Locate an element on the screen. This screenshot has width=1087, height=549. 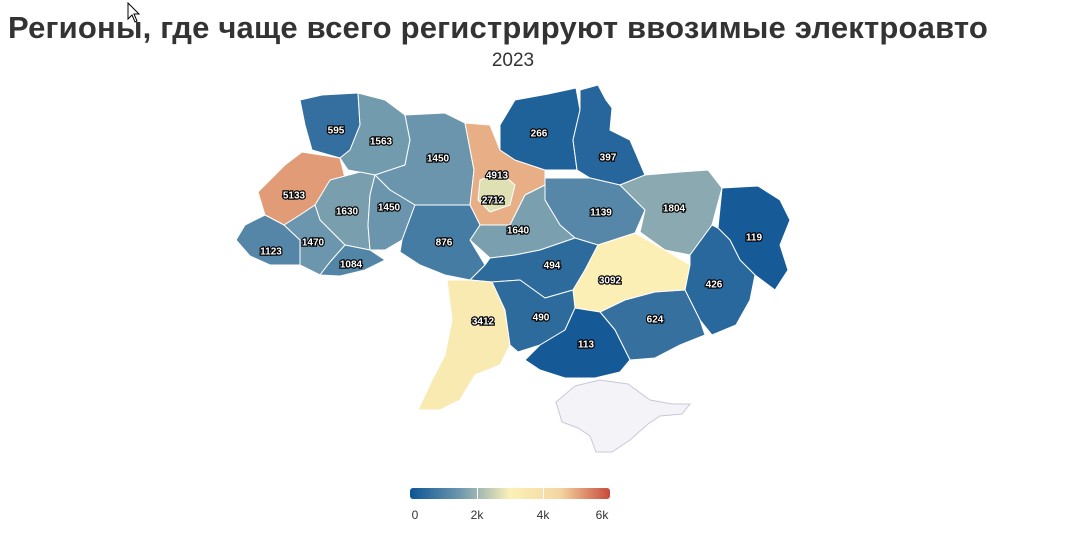
region-value-label: 397 is located at coordinates (608, 158).